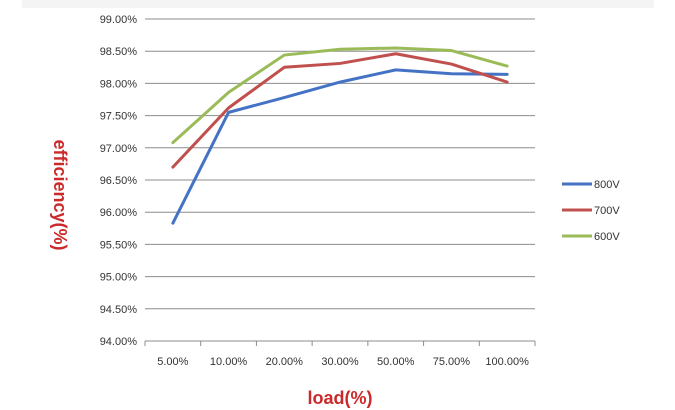  Describe the element at coordinates (452, 362) in the screenshot. I see `x-tick-label: 75.00%` at that location.